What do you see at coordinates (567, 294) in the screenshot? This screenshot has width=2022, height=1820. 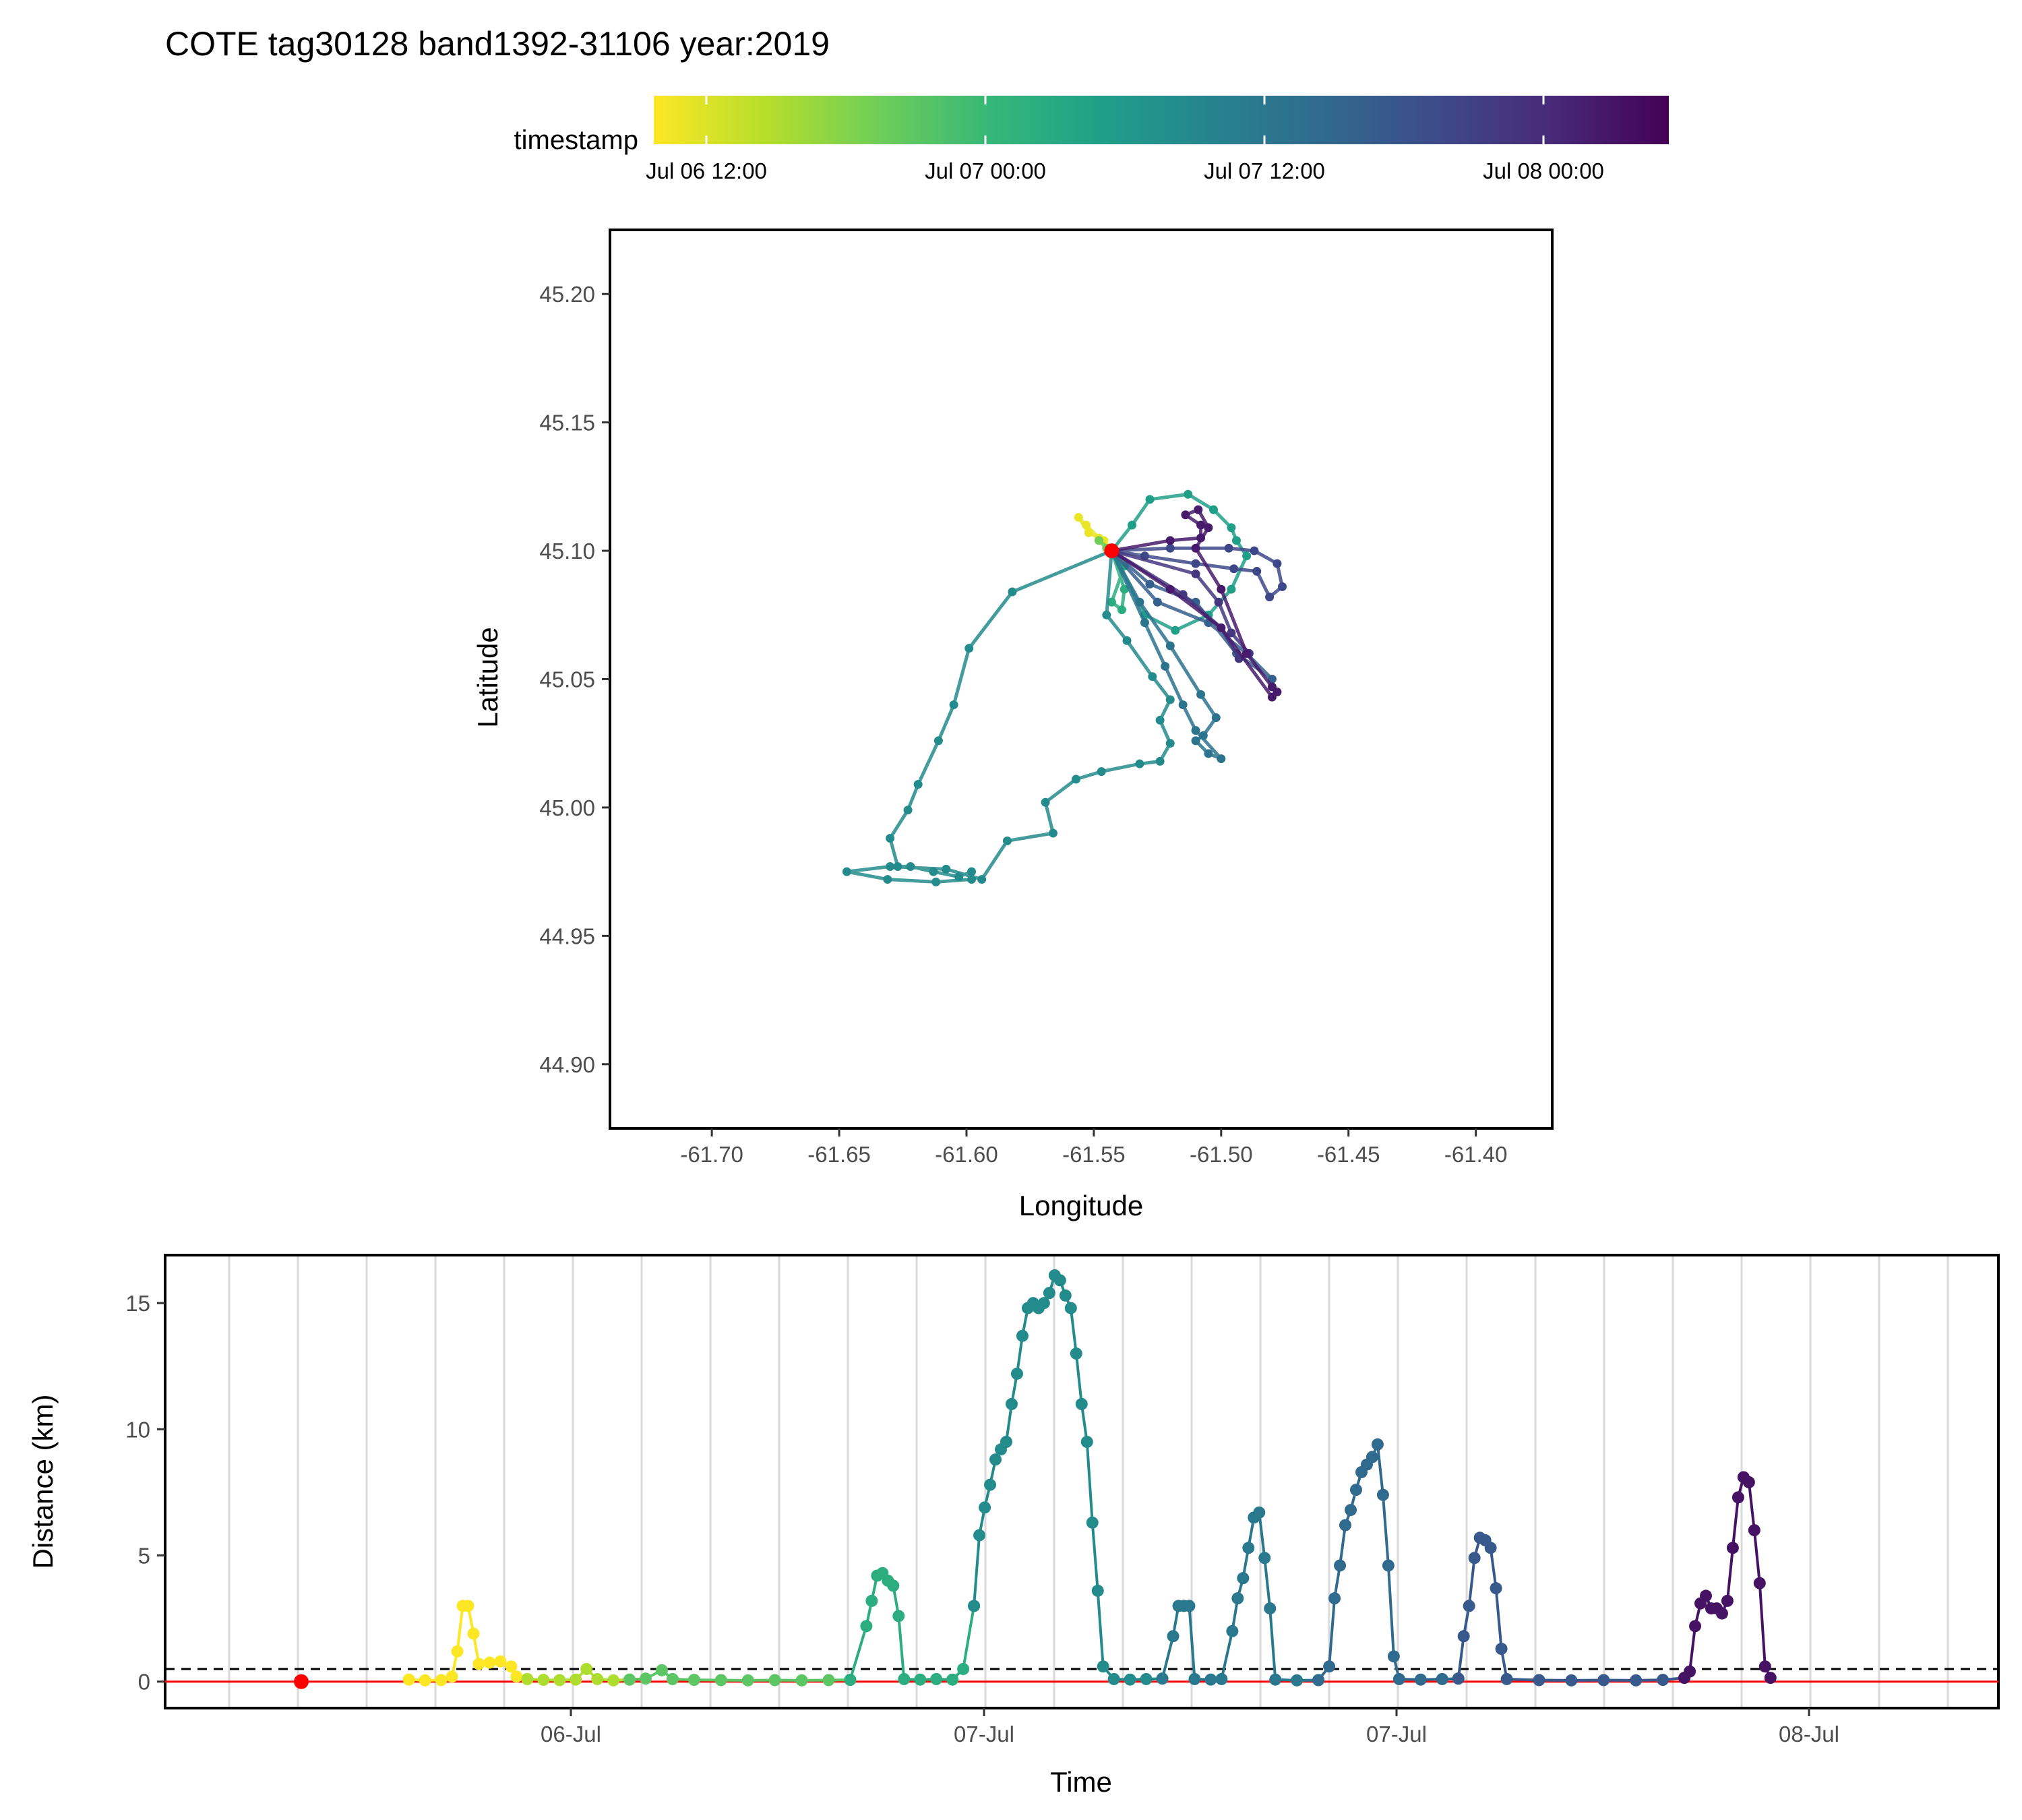 I see `map-y-tick-label: 45.20` at bounding box center [567, 294].